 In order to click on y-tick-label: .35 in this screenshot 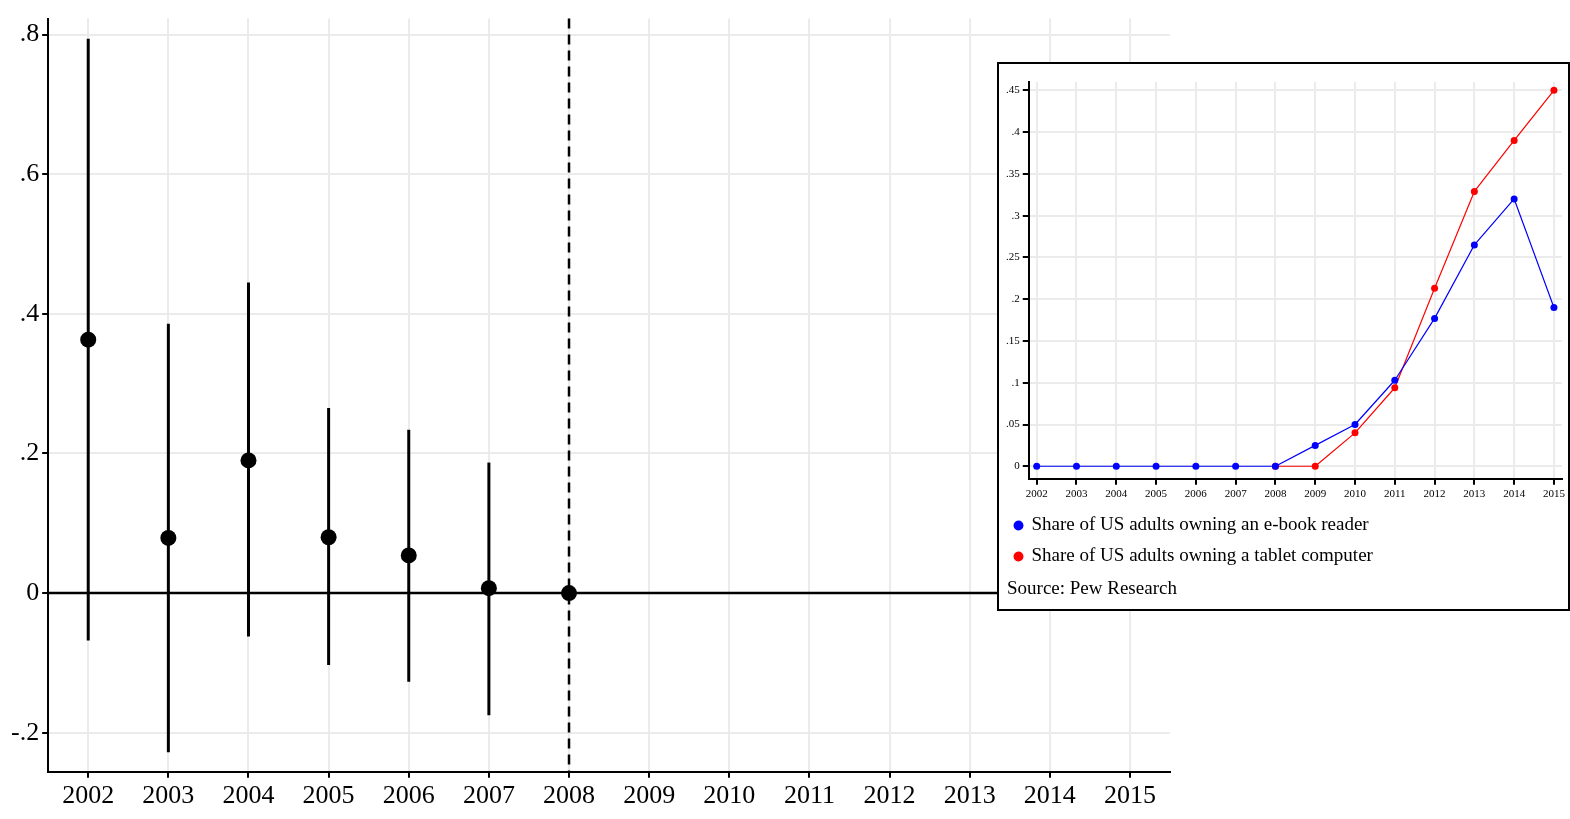, I will do `click(1013, 172)`.